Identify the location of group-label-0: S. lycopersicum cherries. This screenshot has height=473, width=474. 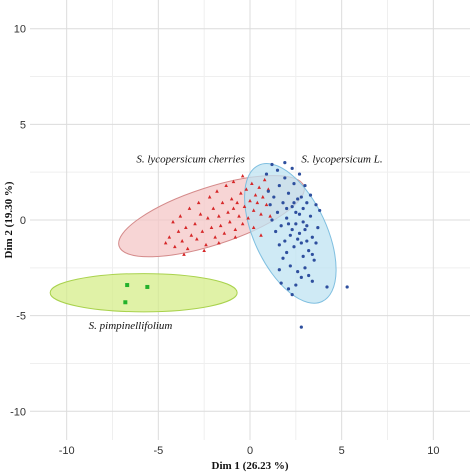
(190, 160).